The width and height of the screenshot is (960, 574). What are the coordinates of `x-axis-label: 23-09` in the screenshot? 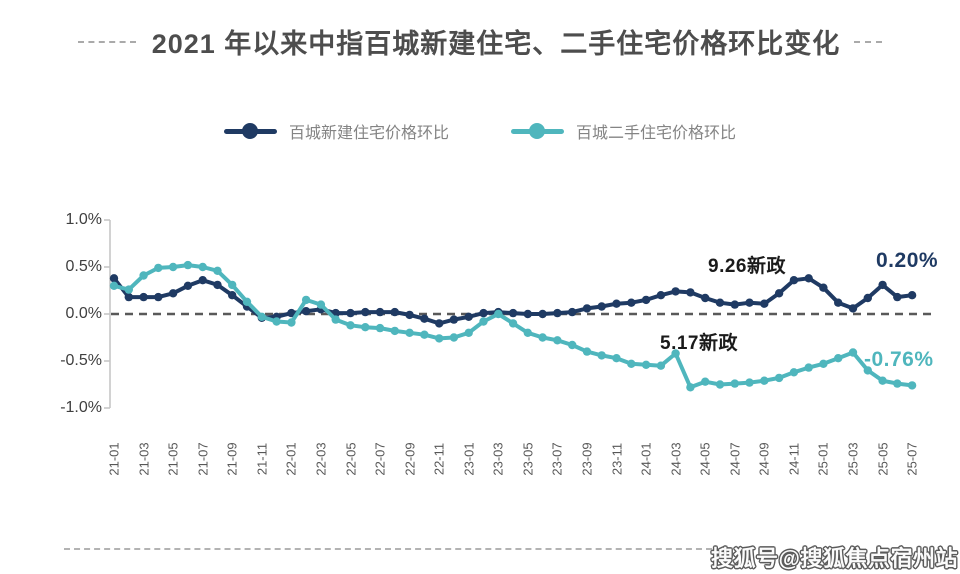 It's located at (587, 459).